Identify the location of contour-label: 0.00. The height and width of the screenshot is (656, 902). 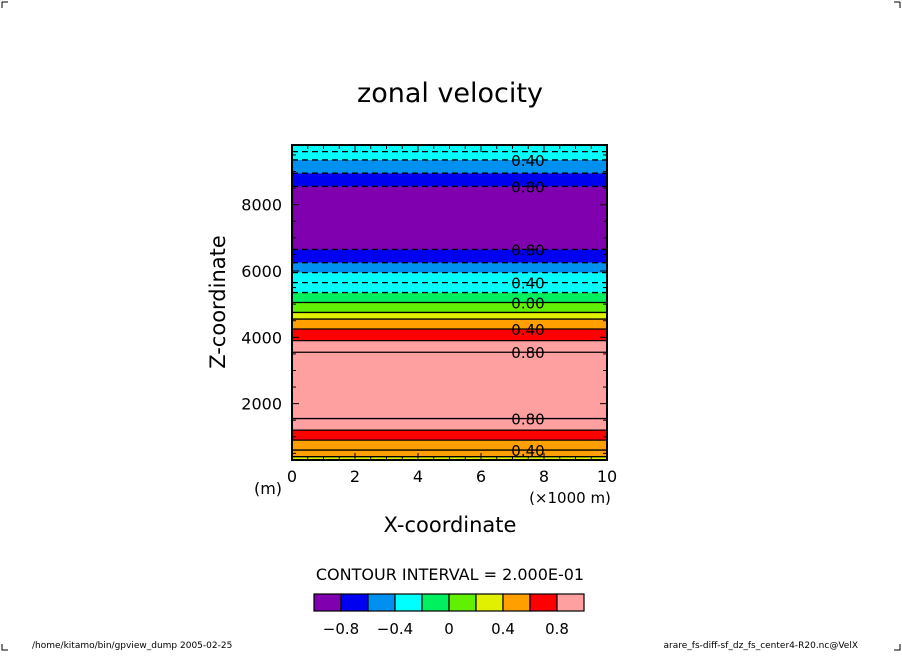
(527, 304).